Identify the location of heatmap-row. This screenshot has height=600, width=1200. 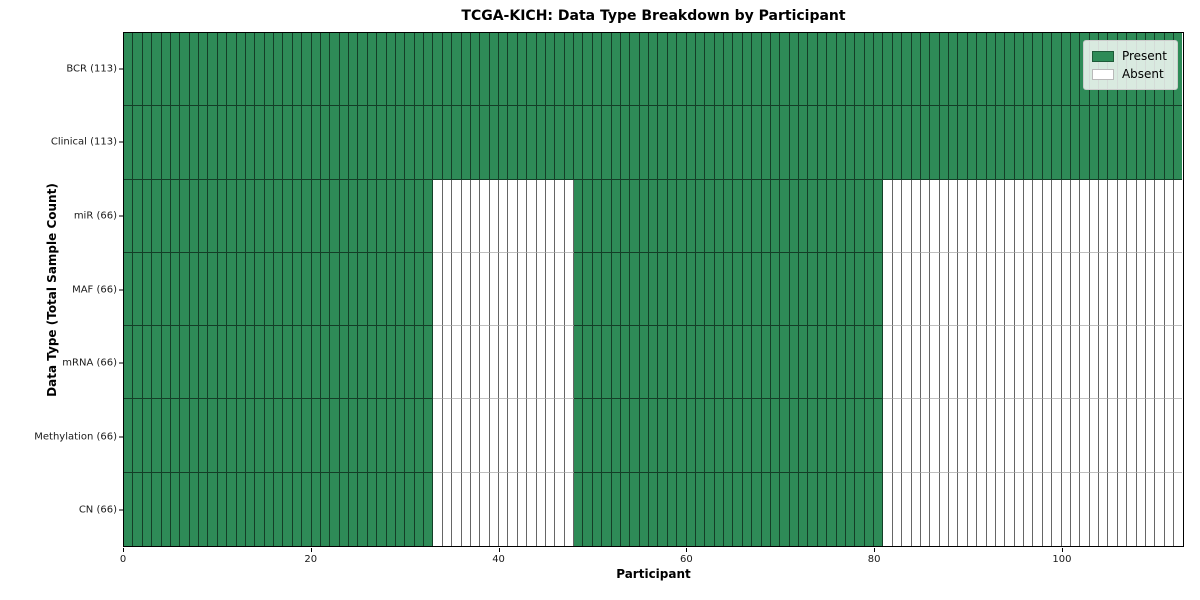
(653, 70).